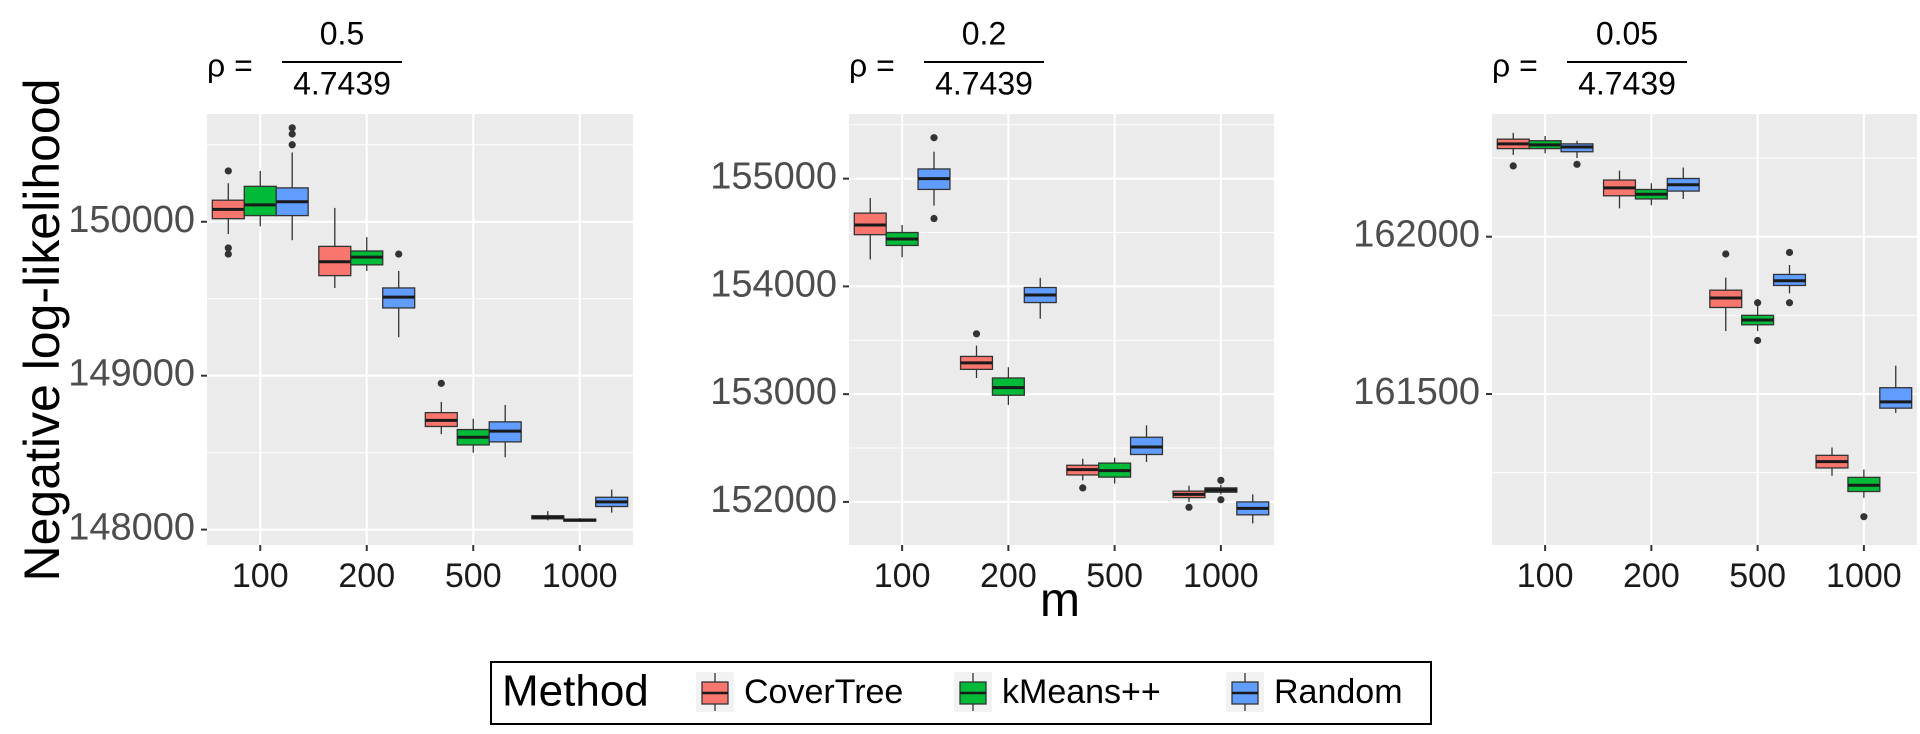 This screenshot has height=734, width=1920. I want to click on legend-item-kMeans++: kMeans++, so click(1057, 692).